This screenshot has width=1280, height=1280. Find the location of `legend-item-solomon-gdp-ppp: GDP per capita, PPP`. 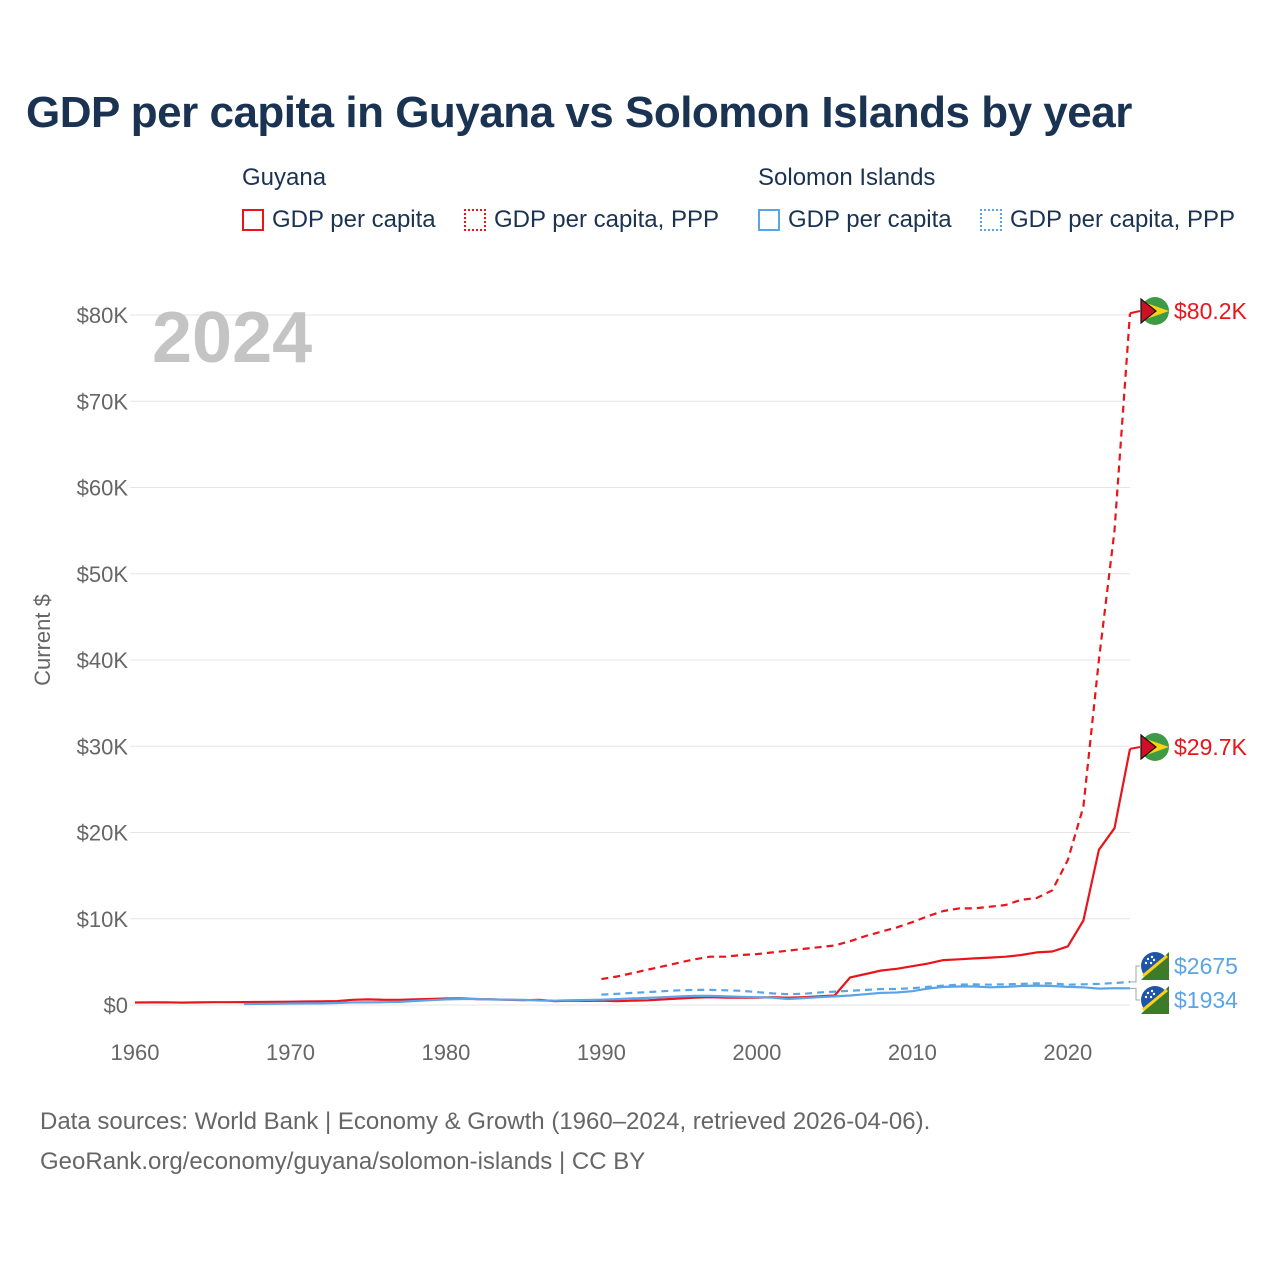

legend-item-solomon-gdp-ppp: GDP per capita, PPP is located at coordinates (1107, 220).